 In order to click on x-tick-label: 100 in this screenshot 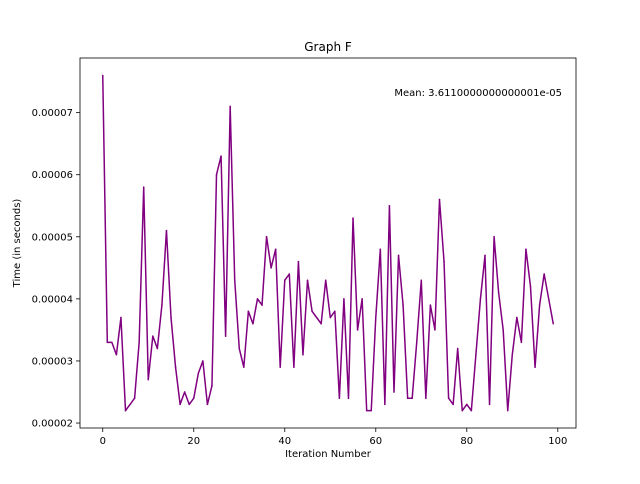, I will do `click(557, 441)`.